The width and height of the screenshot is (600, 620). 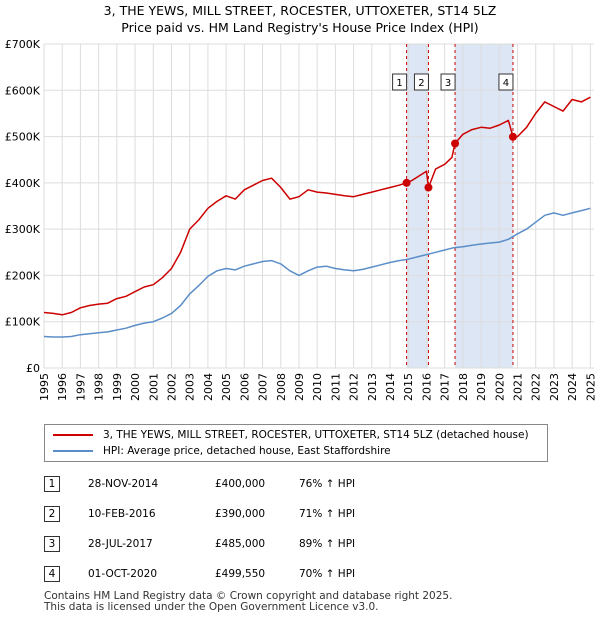 I want to click on y-tick-label: £100K, so click(x=23, y=322).